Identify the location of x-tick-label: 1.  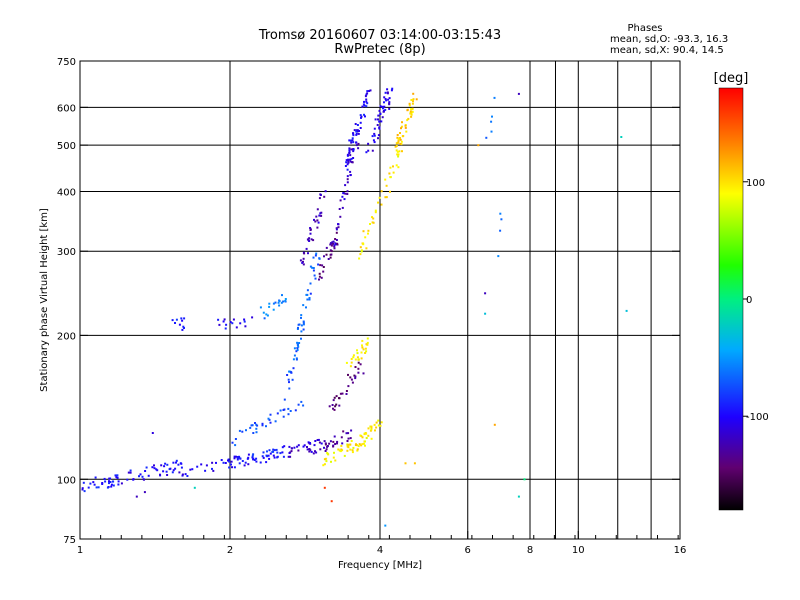
(80, 550).